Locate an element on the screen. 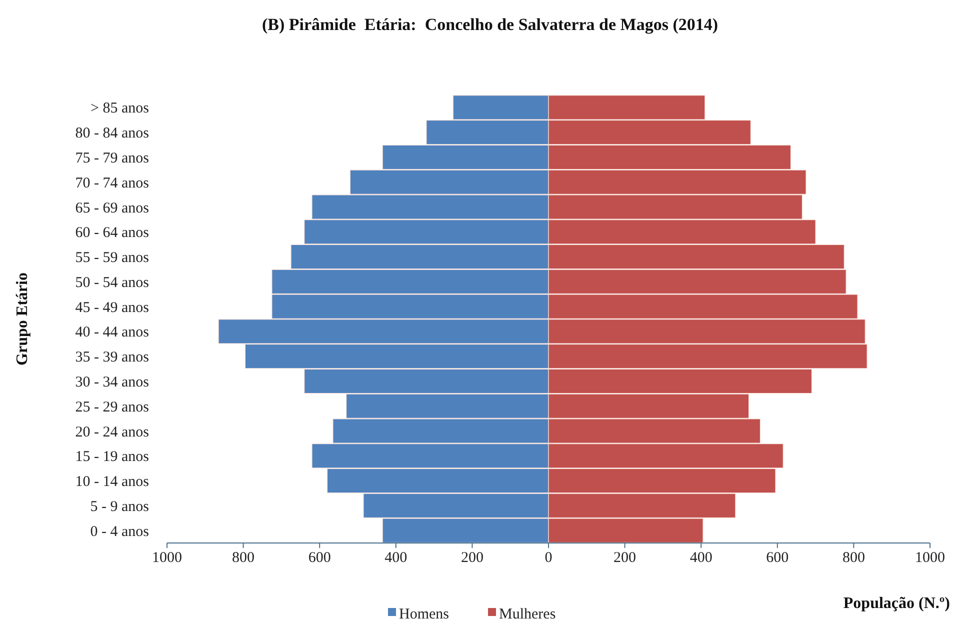  y-tick-label: 5 - 9 anos is located at coordinates (120, 506).